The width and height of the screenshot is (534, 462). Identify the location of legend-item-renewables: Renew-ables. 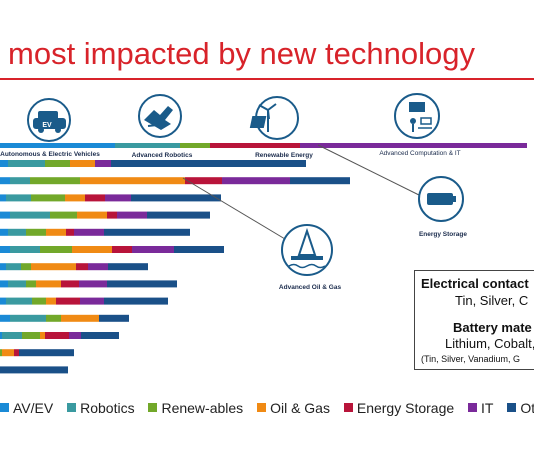
(195, 408).